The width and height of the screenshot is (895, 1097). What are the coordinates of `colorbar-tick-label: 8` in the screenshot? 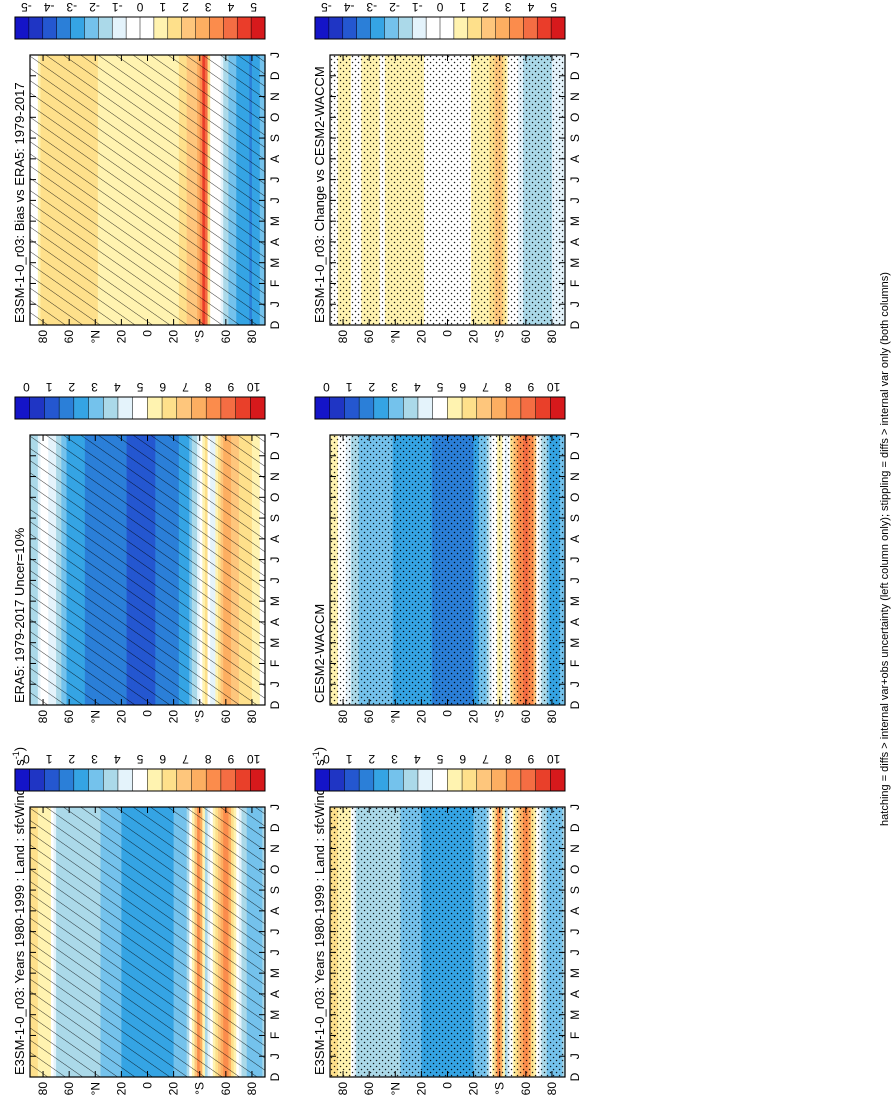 It's located at (208, 387).